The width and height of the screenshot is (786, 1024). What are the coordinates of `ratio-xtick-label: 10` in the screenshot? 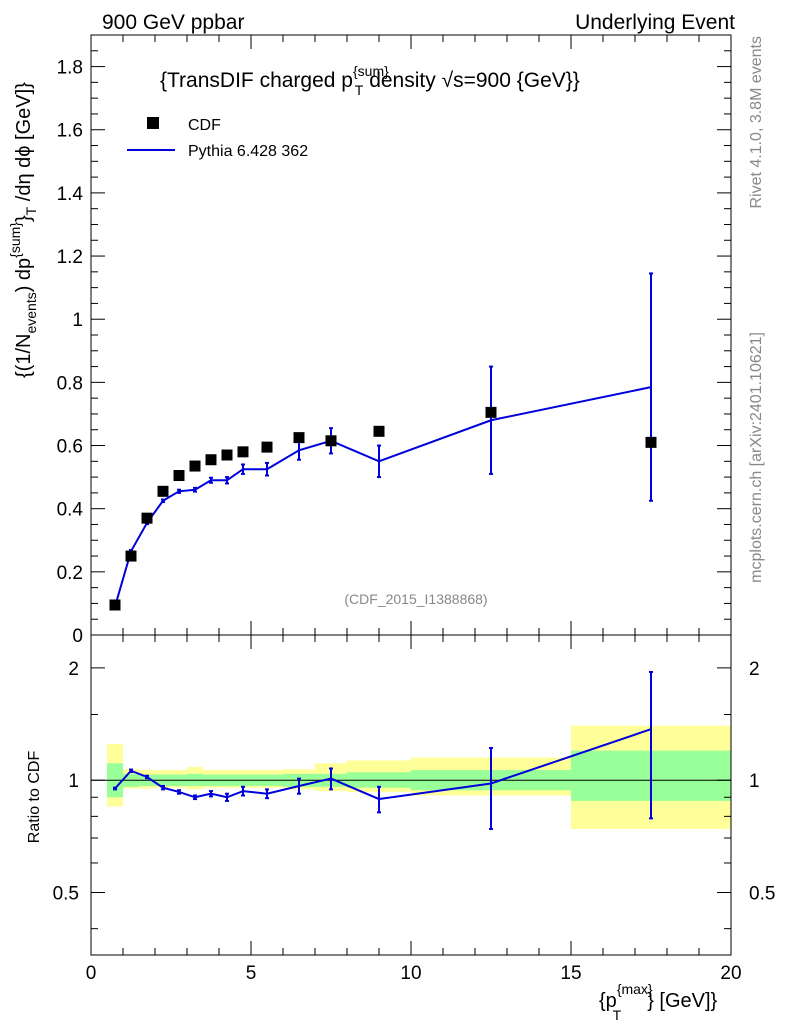 It's located at (410, 973).